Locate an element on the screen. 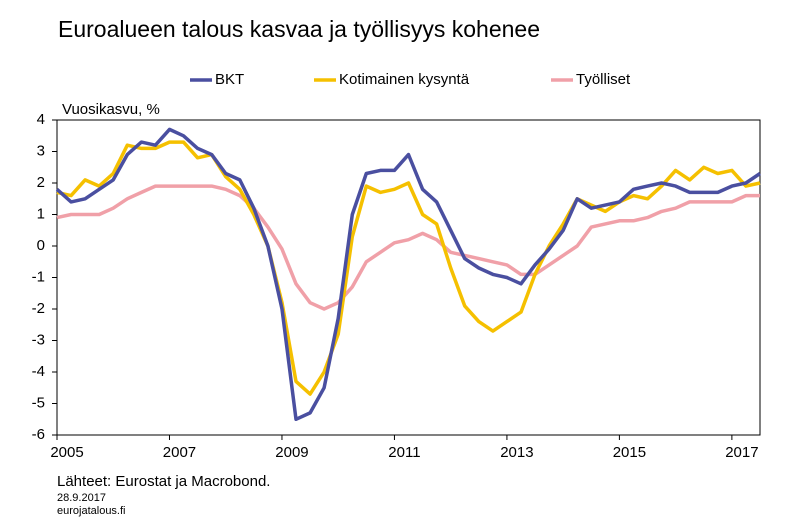 Image resolution: width=800 pixels, height=522 pixels. y-tick-label: 4 is located at coordinates (41, 119).